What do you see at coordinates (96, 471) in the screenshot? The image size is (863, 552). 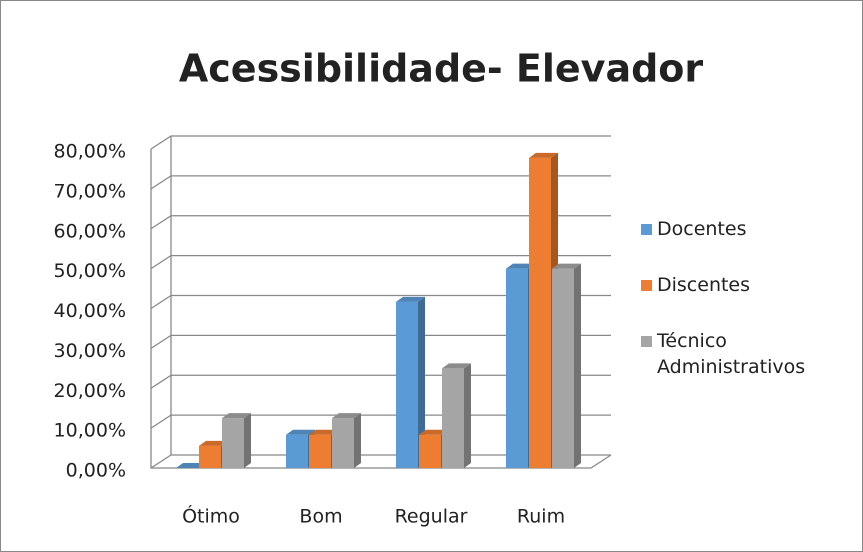 I see `y-tick-label: 0,00%` at bounding box center [96, 471].